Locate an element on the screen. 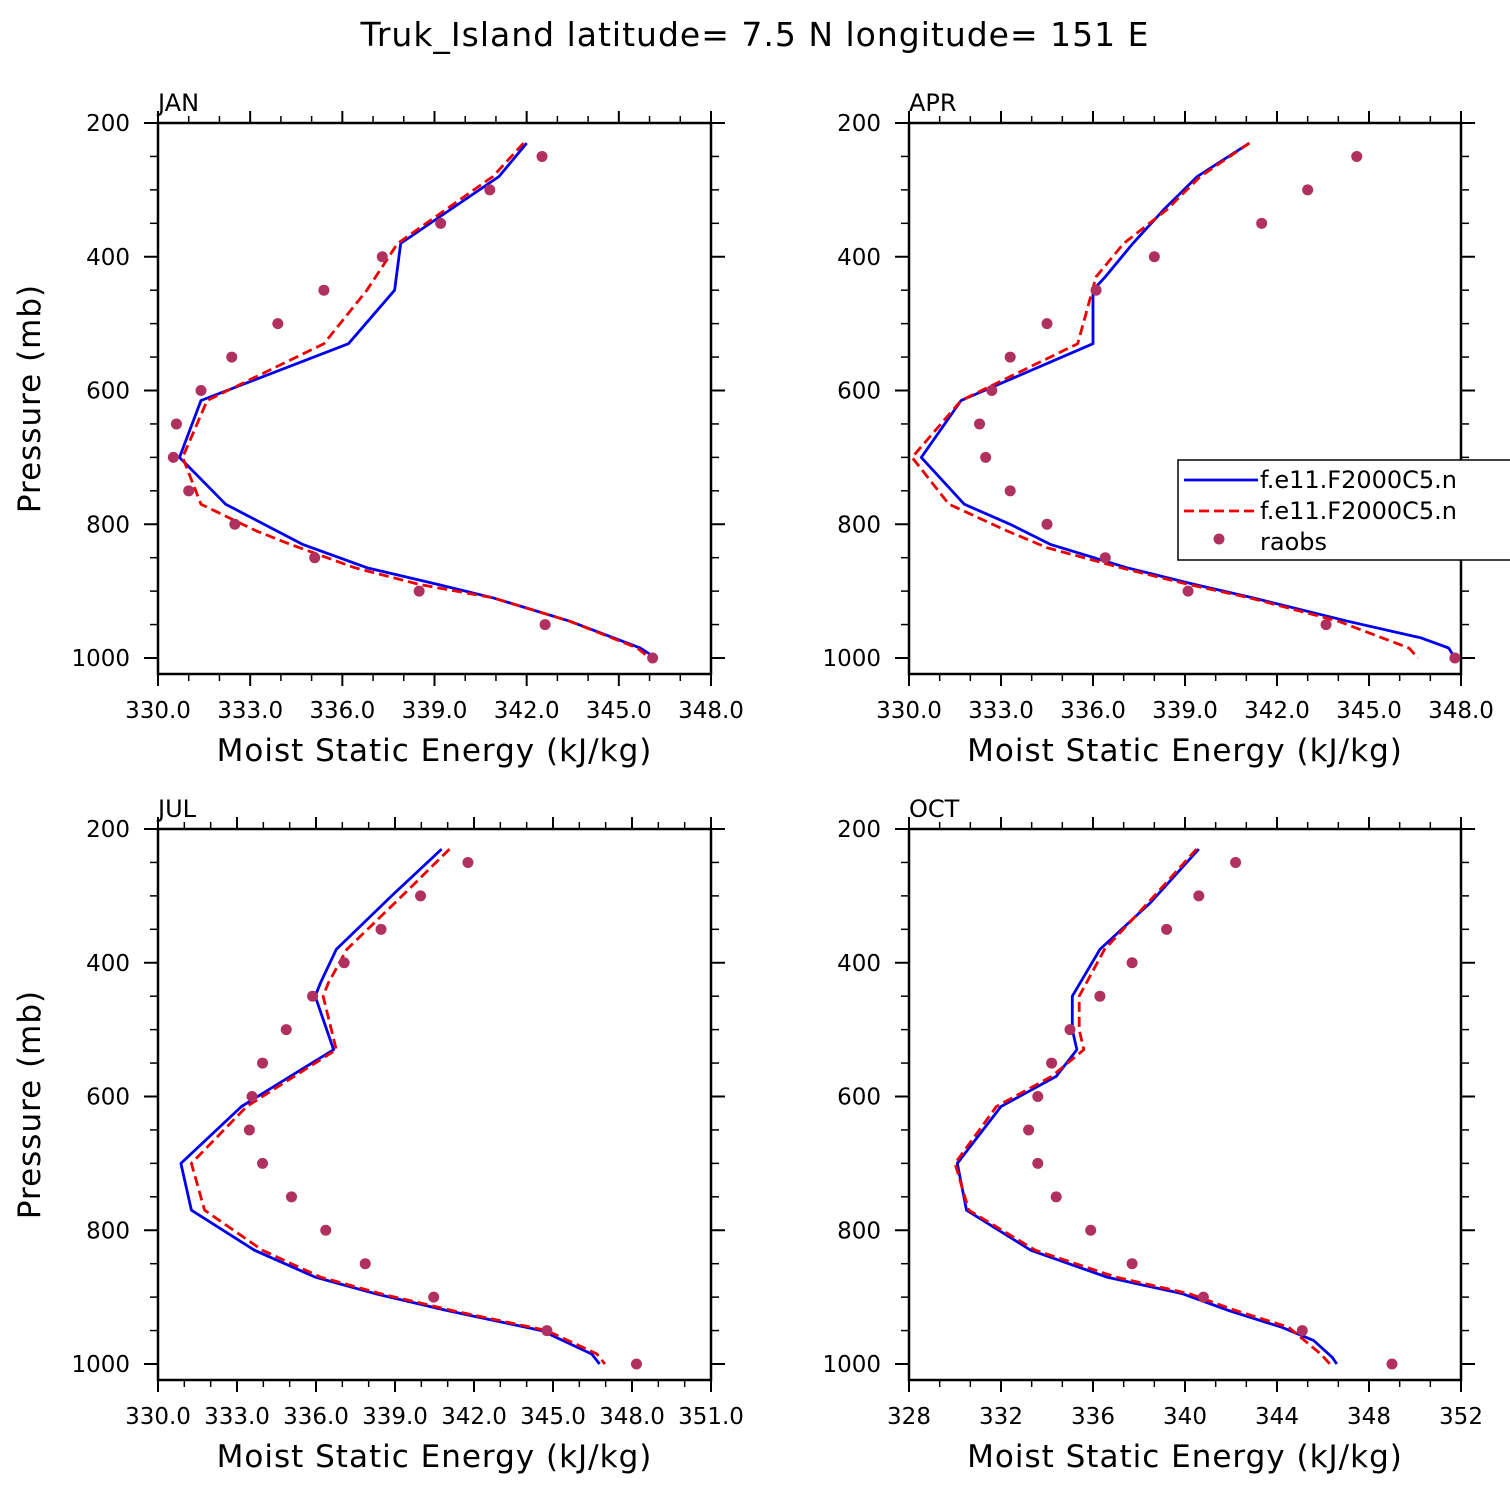  panel-title: APR is located at coordinates (933, 103).